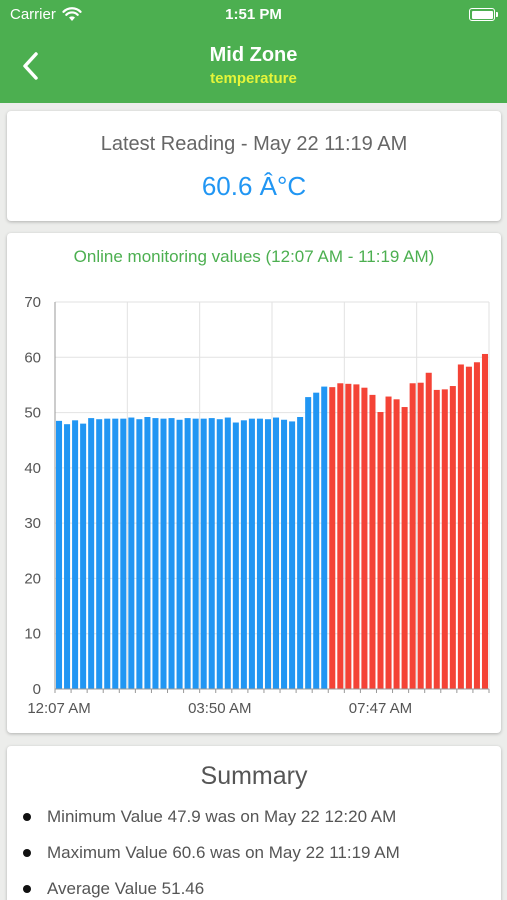 The image size is (507, 900). What do you see at coordinates (380, 708) in the screenshot?
I see `x-tick-label: 07:47 AM` at bounding box center [380, 708].